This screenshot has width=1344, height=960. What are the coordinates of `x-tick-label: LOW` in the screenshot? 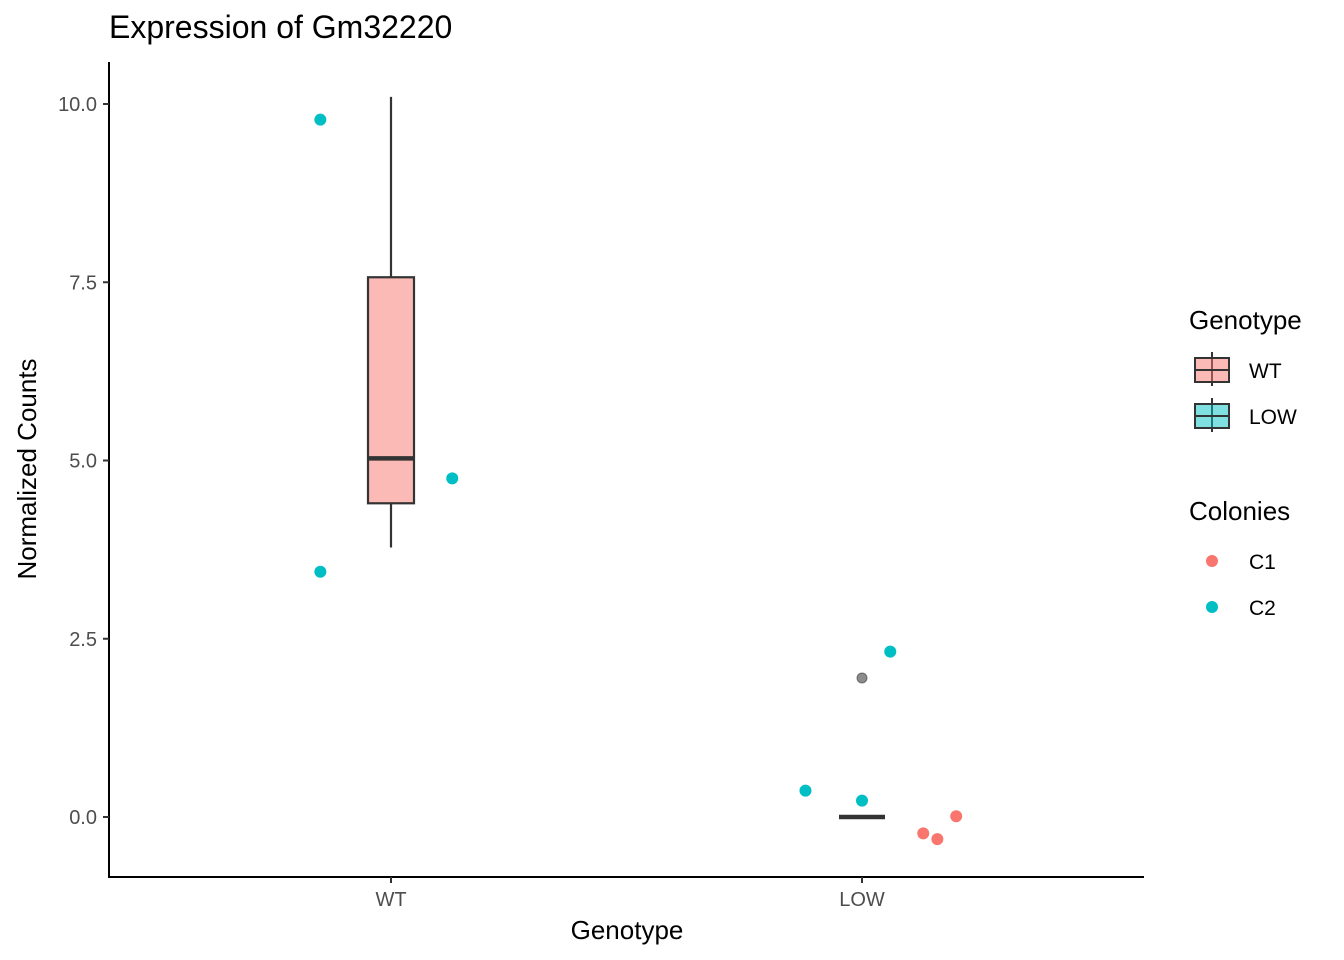 It's located at (862, 900).